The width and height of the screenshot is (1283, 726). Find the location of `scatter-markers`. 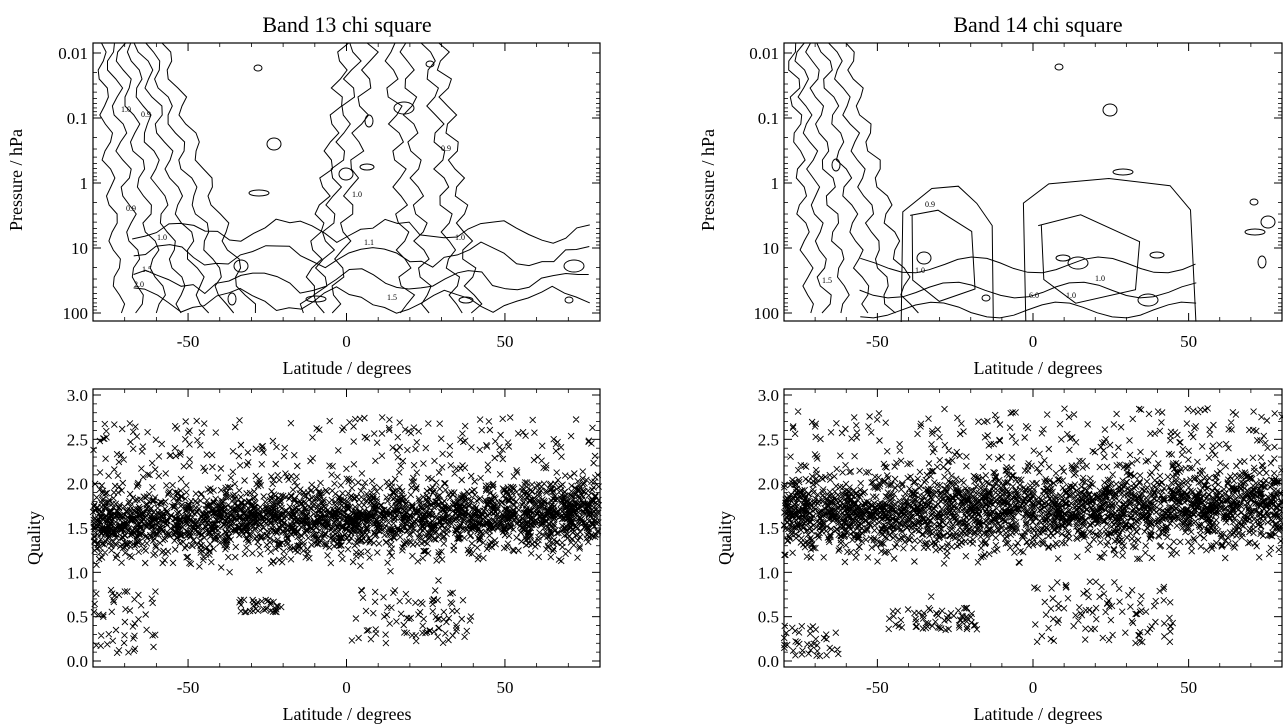

scatter-markers is located at coordinates (1031, 532).